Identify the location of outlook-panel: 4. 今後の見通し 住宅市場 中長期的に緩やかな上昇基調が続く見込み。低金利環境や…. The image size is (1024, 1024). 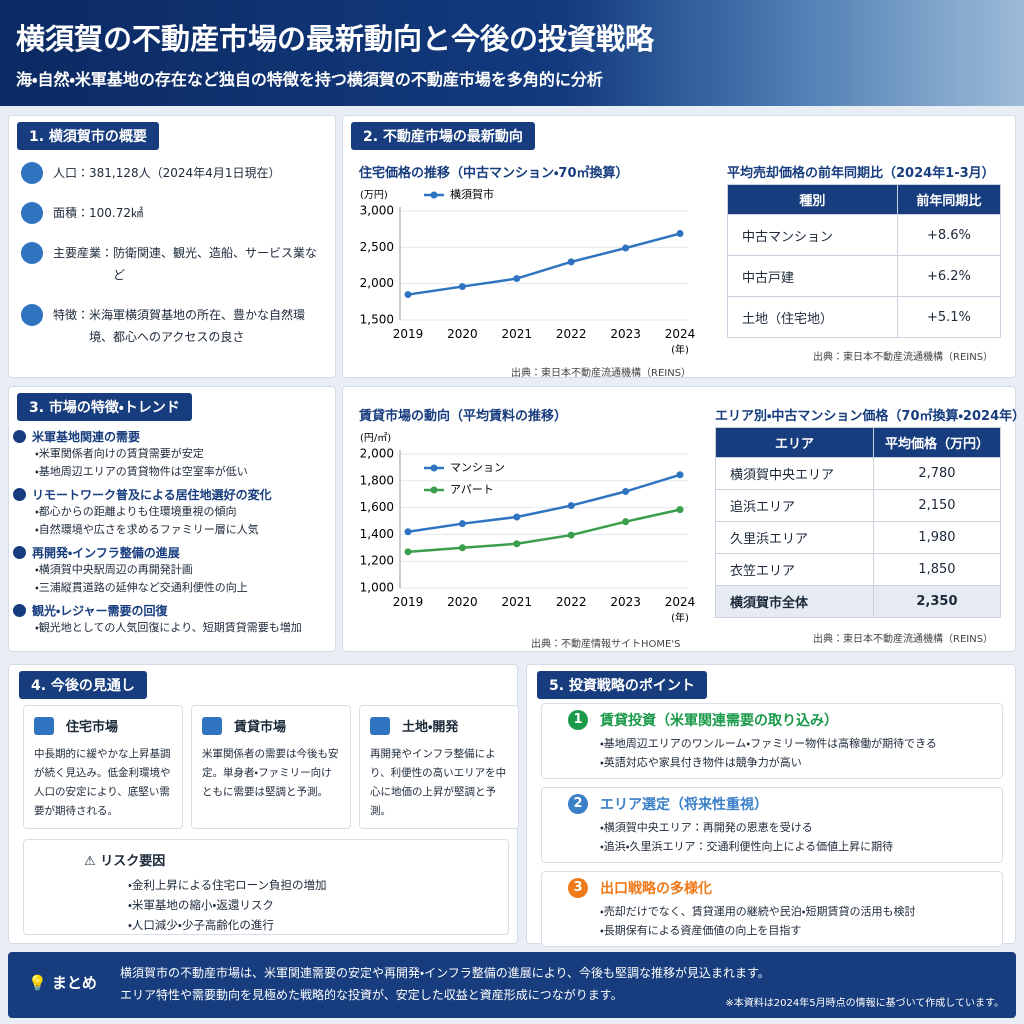
(263, 804).